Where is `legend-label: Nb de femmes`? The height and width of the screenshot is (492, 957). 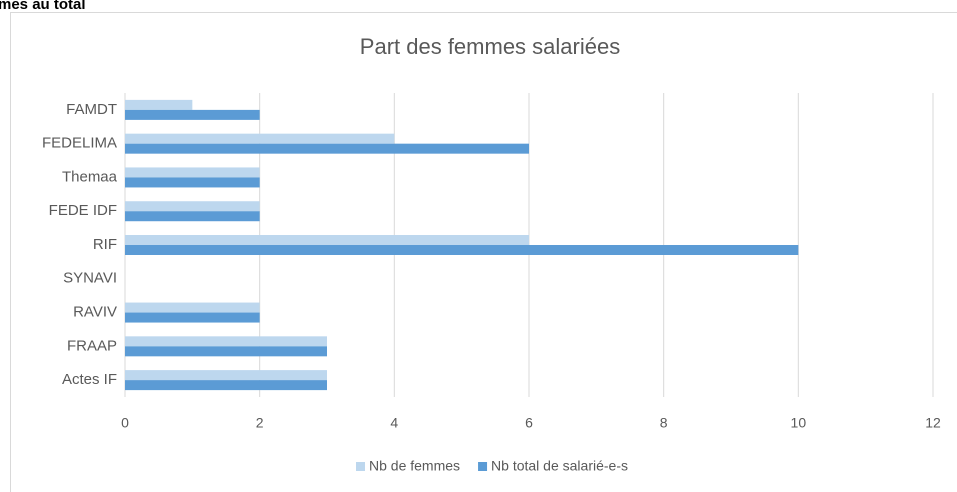 legend-label: Nb de femmes is located at coordinates (414, 466).